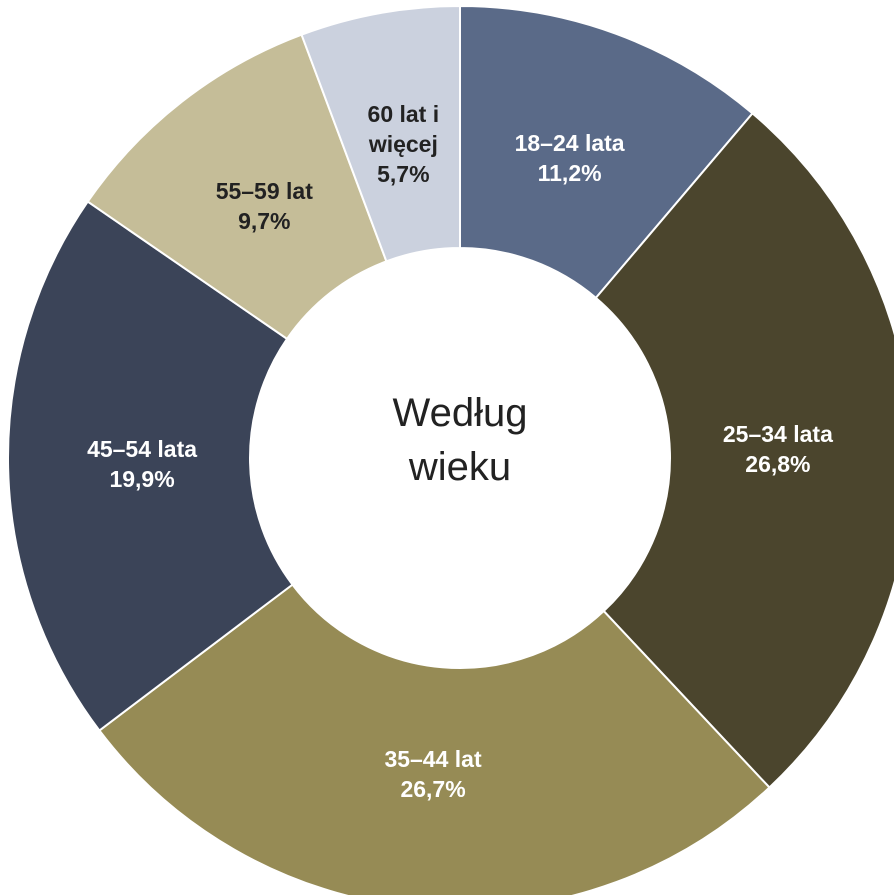 This screenshot has width=894, height=895. I want to click on slice-label: 45–54 lata 19,9%, so click(142, 465).